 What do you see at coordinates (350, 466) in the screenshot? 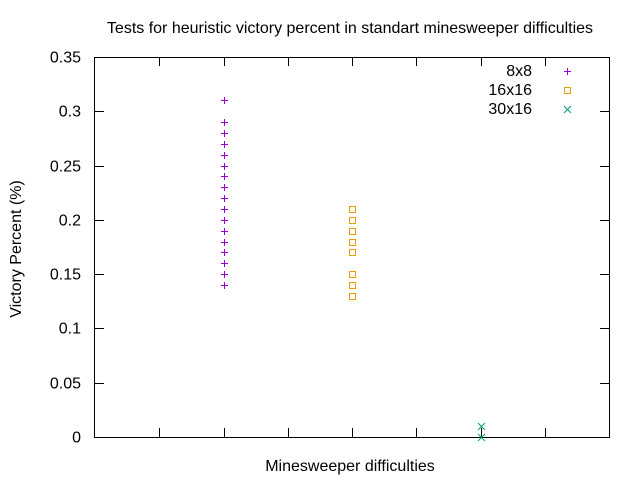
I see `x-axis-label: Minesweeper difficulties` at bounding box center [350, 466].